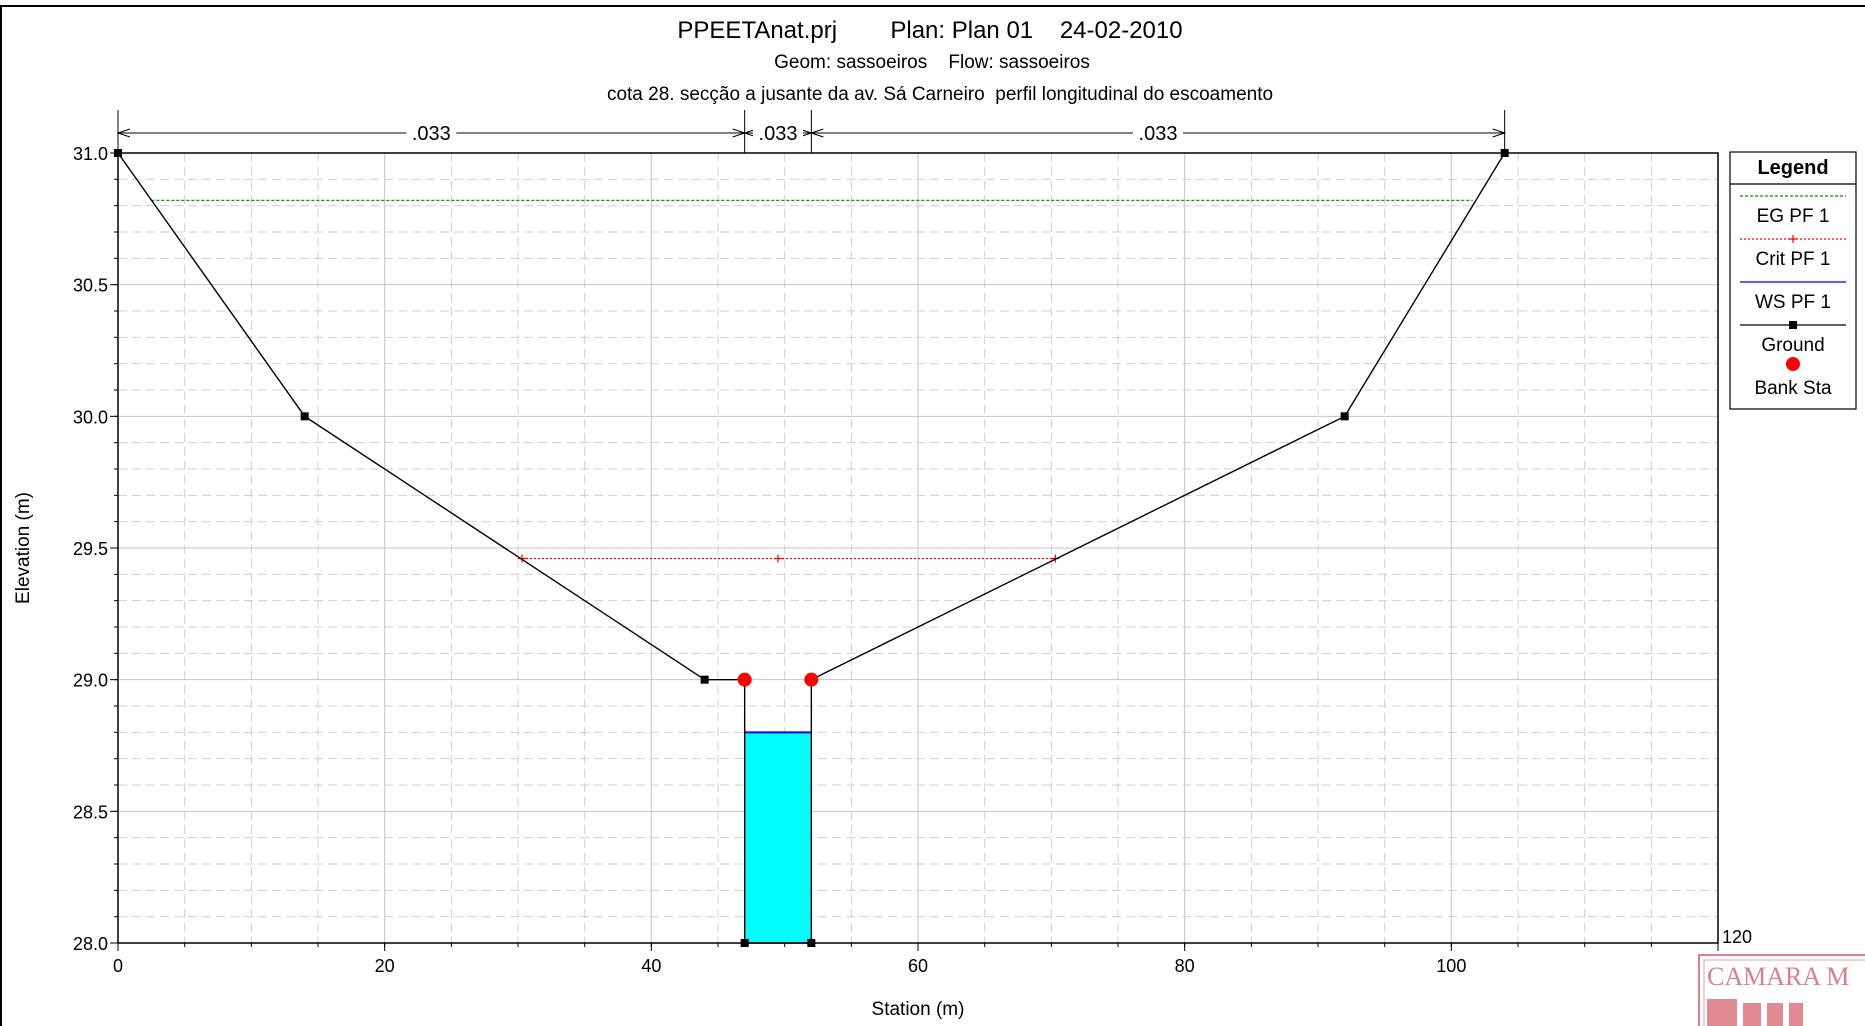 Image resolution: width=1865 pixels, height=1026 pixels. Describe the element at coordinates (118, 966) in the screenshot. I see `x-tick-label: 0` at that location.